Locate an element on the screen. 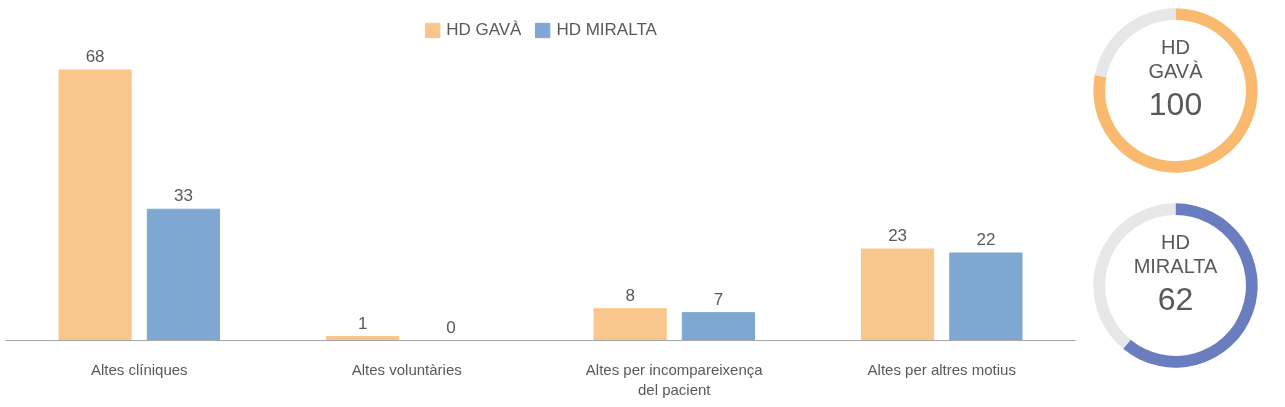  data-label: 7 is located at coordinates (718, 299).